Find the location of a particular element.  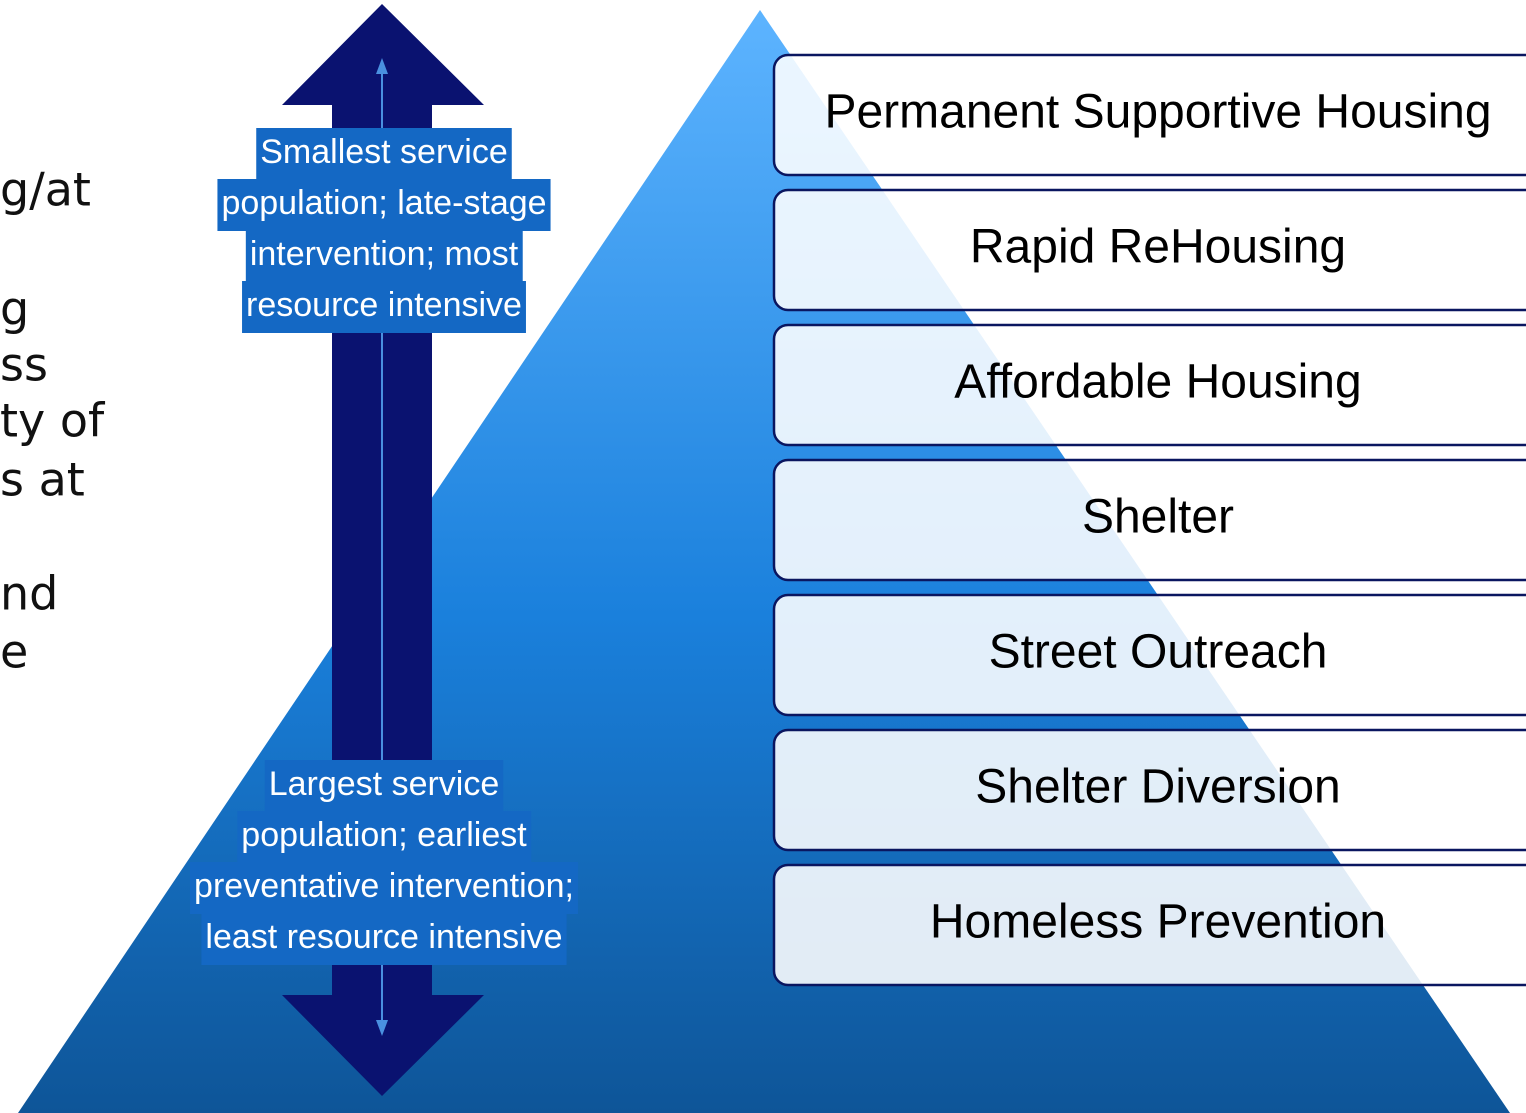

left-text-fragment: nd is located at coordinates (29, 594).